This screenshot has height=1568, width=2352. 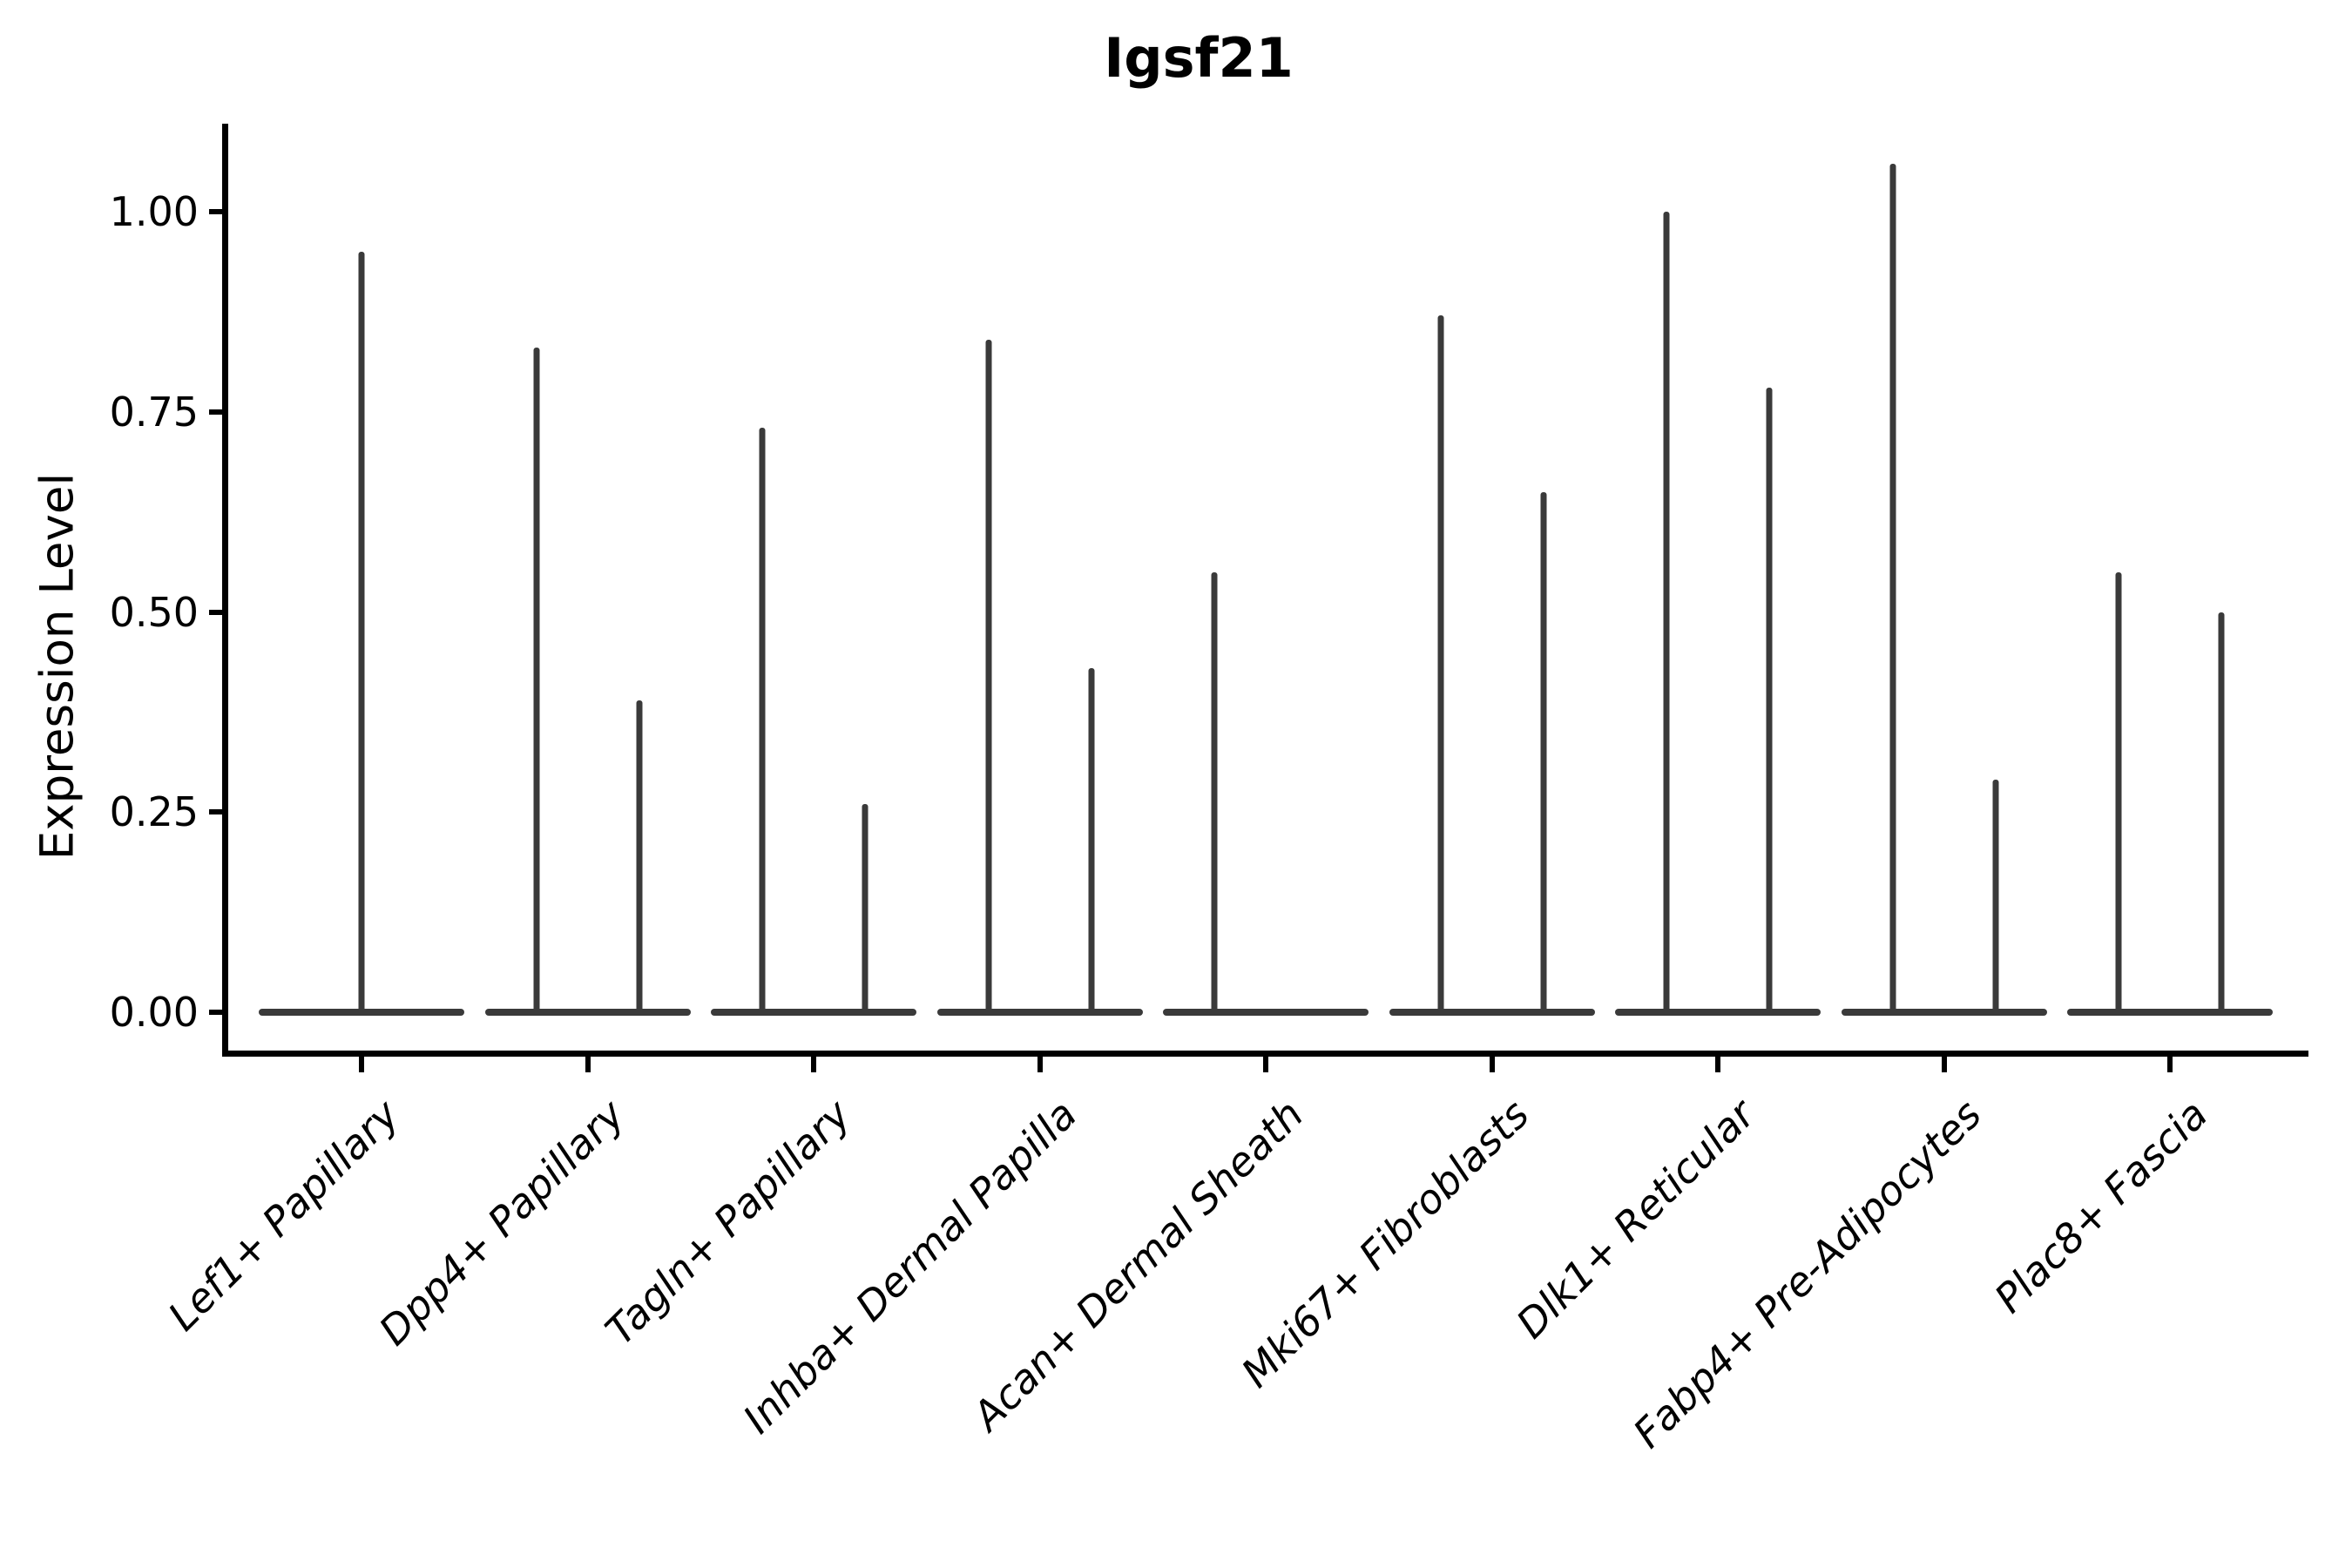 What do you see at coordinates (1636, 1219) in the screenshot?
I see `x-tick-label: Dlk1+ Reticular` at bounding box center [1636, 1219].